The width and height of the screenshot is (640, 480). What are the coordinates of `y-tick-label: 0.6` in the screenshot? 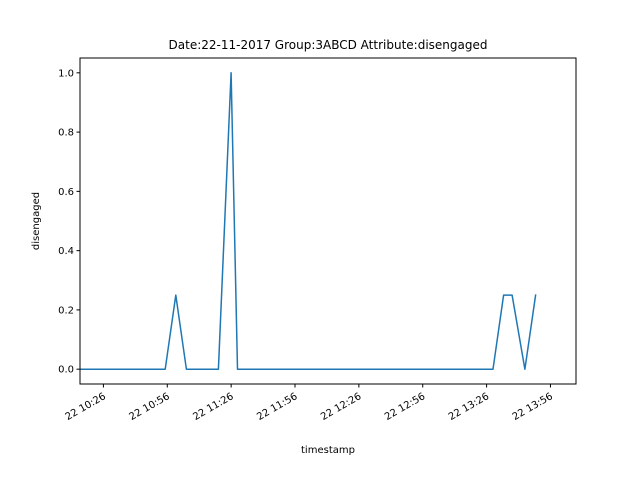 It's located at (66, 192).